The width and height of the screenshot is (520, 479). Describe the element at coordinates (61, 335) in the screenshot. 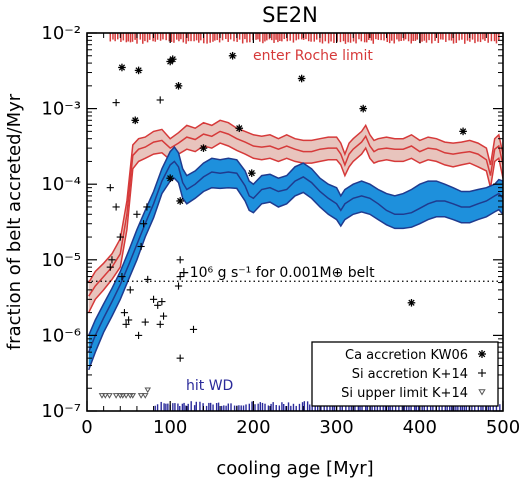

I see `y-tick-label: 10⁻⁶` at that location.